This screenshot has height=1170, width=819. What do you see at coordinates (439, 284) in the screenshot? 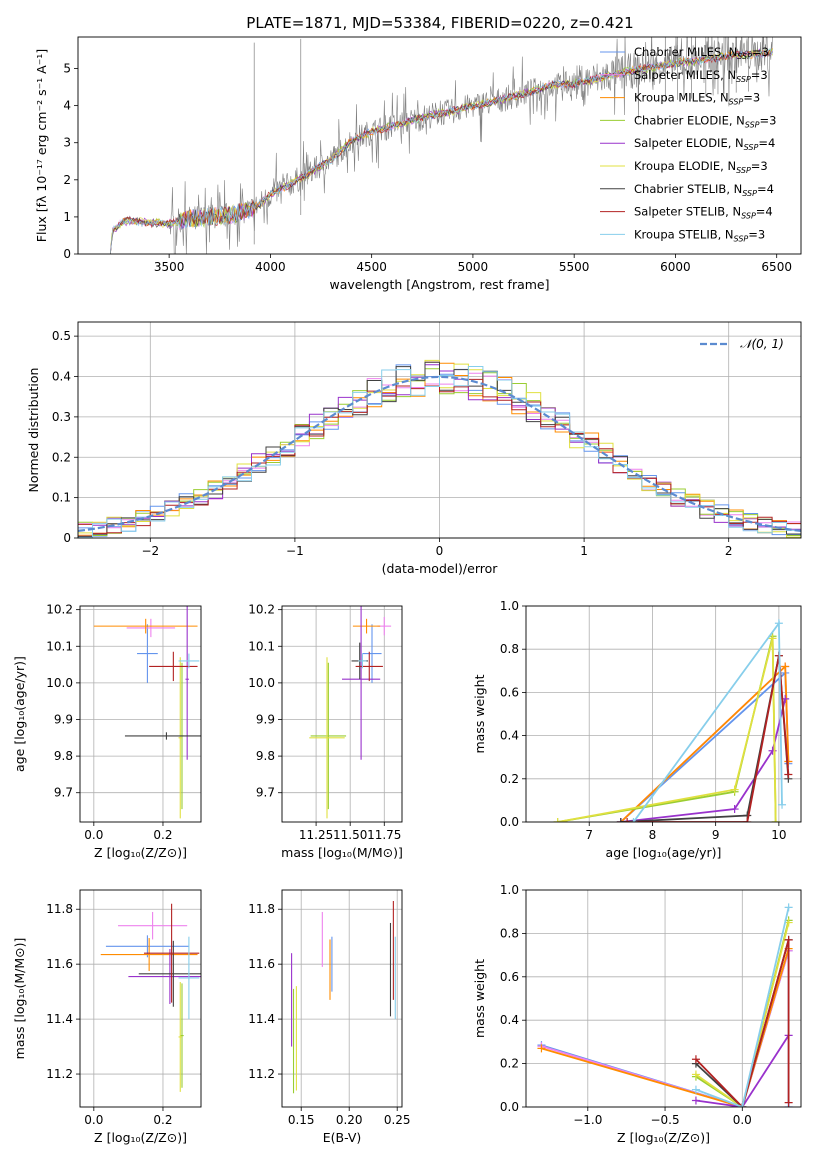
I see `x-axis-label: wavelength [Angstrom, rest frame]` at bounding box center [439, 284].